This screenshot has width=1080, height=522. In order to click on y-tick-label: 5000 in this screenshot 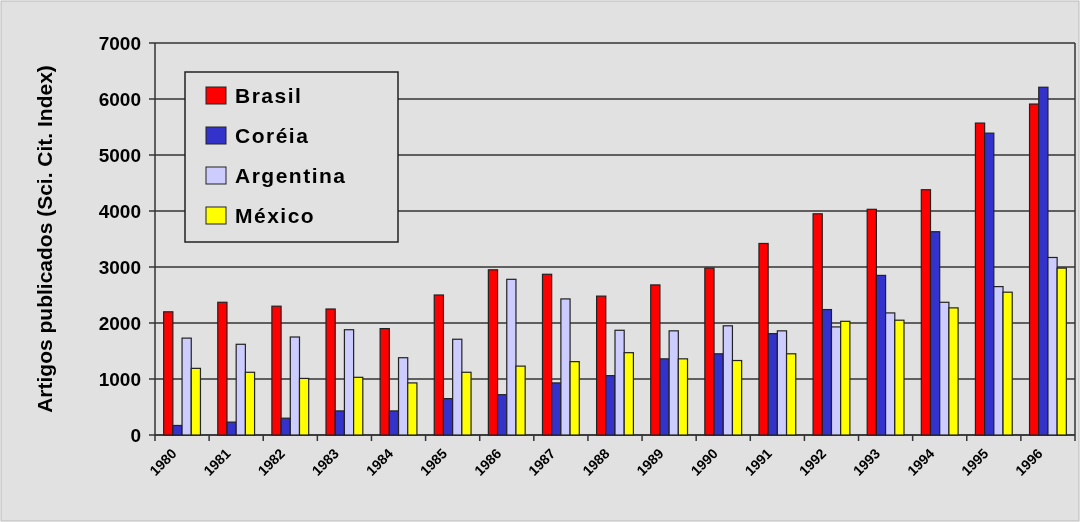, I will do `click(119, 155)`.